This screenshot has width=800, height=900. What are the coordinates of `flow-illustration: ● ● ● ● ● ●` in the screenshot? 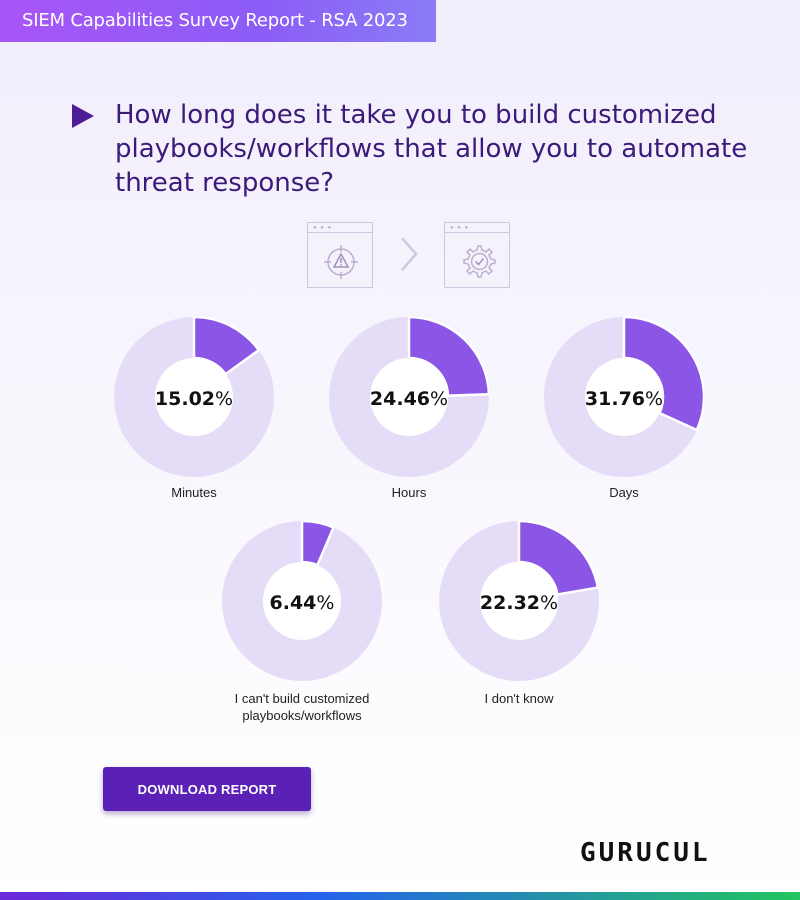 It's located at (409, 255).